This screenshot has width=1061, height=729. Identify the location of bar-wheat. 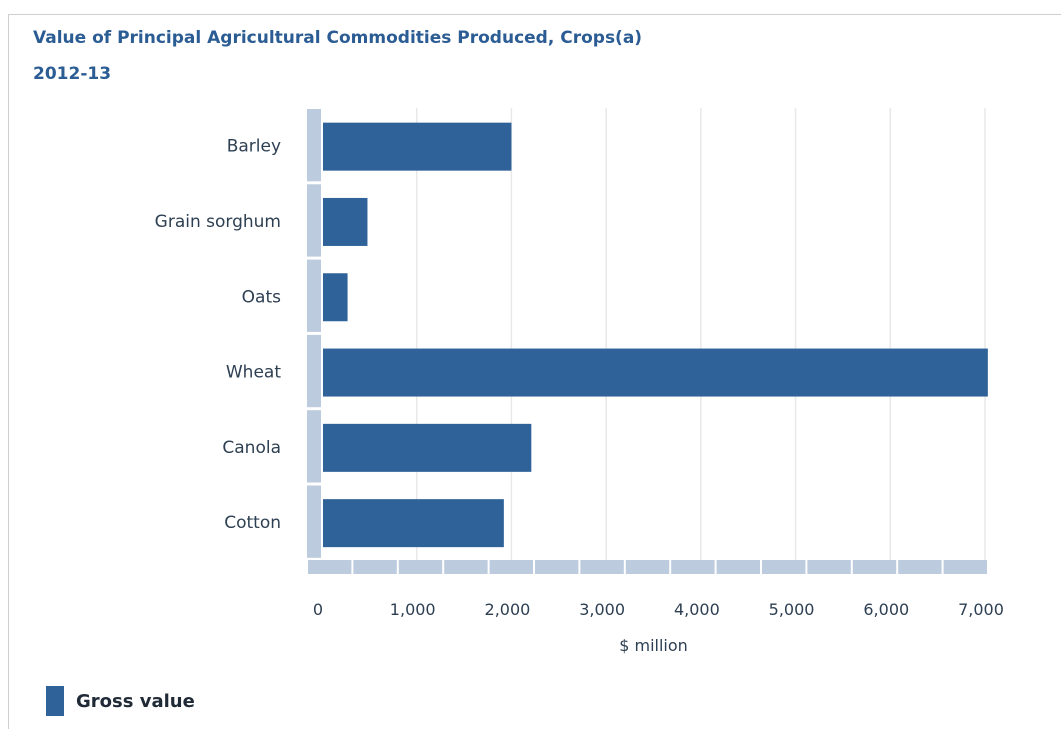
(655, 372).